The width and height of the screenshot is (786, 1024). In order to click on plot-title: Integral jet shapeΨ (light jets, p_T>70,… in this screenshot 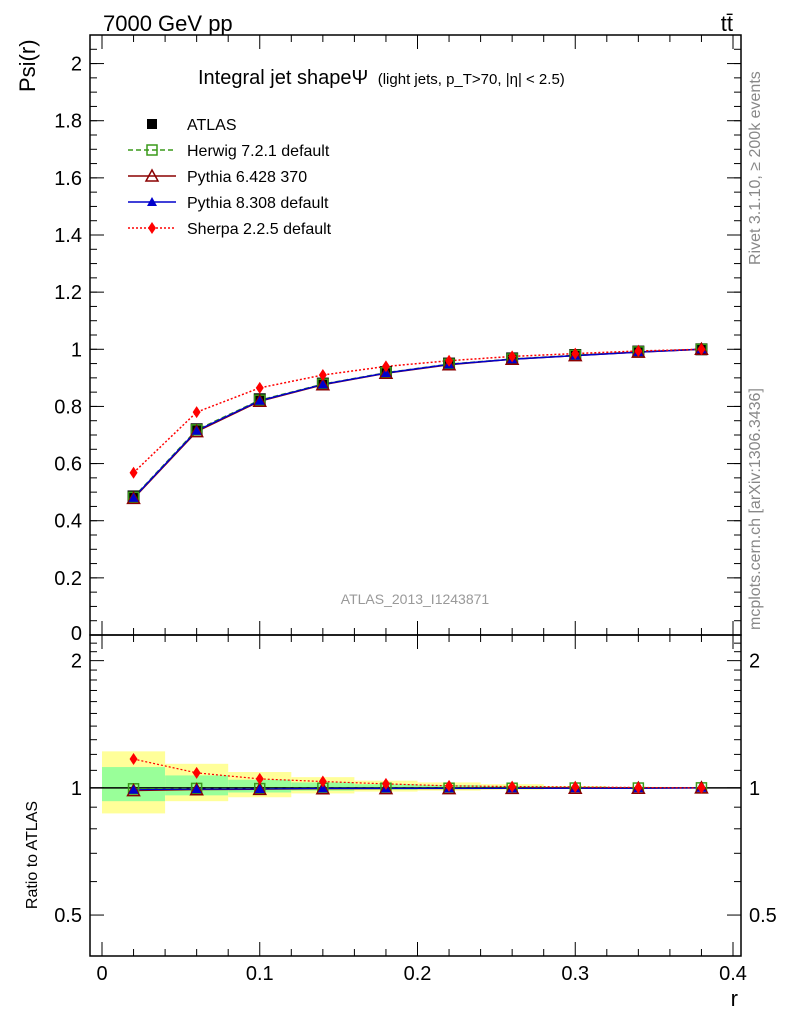, I will do `click(381, 78)`.